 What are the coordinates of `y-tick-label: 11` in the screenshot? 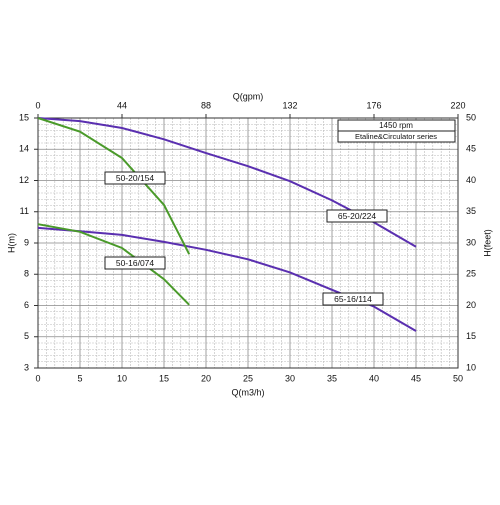 It's located at (24, 211).